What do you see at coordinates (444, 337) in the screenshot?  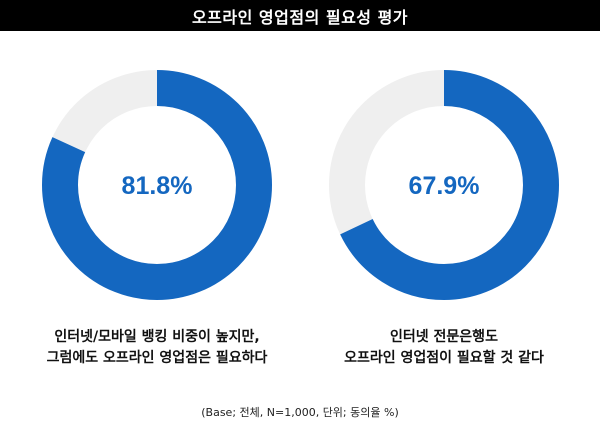 I see `caption-line: 인터넷 전문은행도` at bounding box center [444, 337].